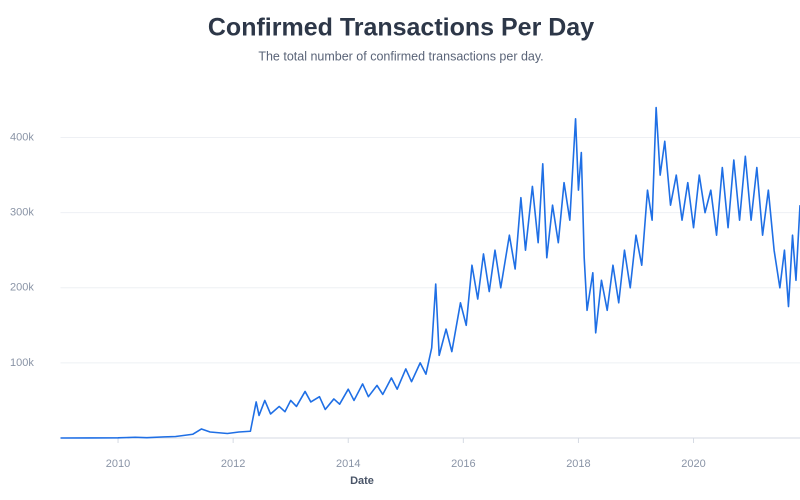 This screenshot has height=500, width=800. Describe the element at coordinates (693, 464) in the screenshot. I see `x-tick-label: 2020` at that location.